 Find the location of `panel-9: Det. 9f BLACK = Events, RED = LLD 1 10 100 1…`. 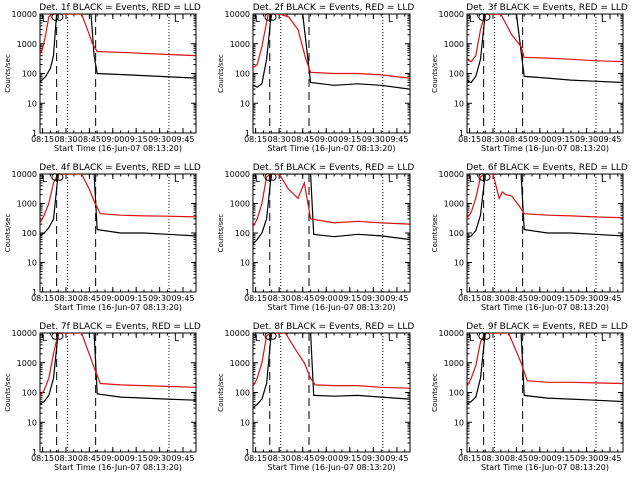

panel-9: Det. 9f BLACK = Events, RED = LLD 1 10 100 1… is located at coordinates (529, 397).